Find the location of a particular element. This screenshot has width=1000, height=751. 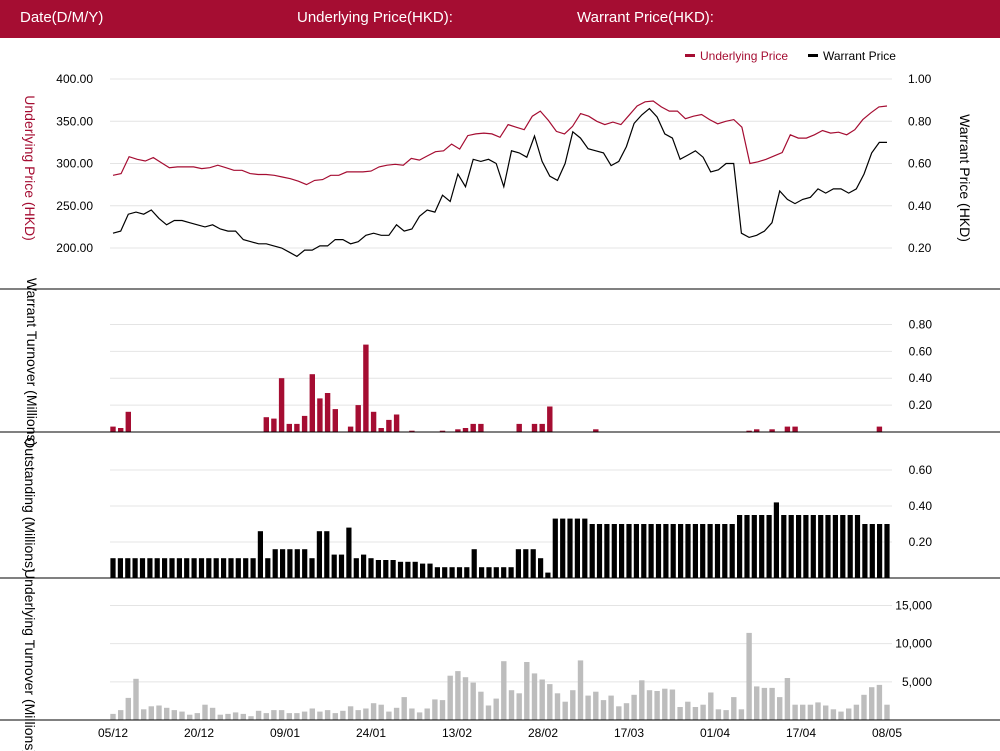

y-tick-label: 0.40 is located at coordinates (921, 506).